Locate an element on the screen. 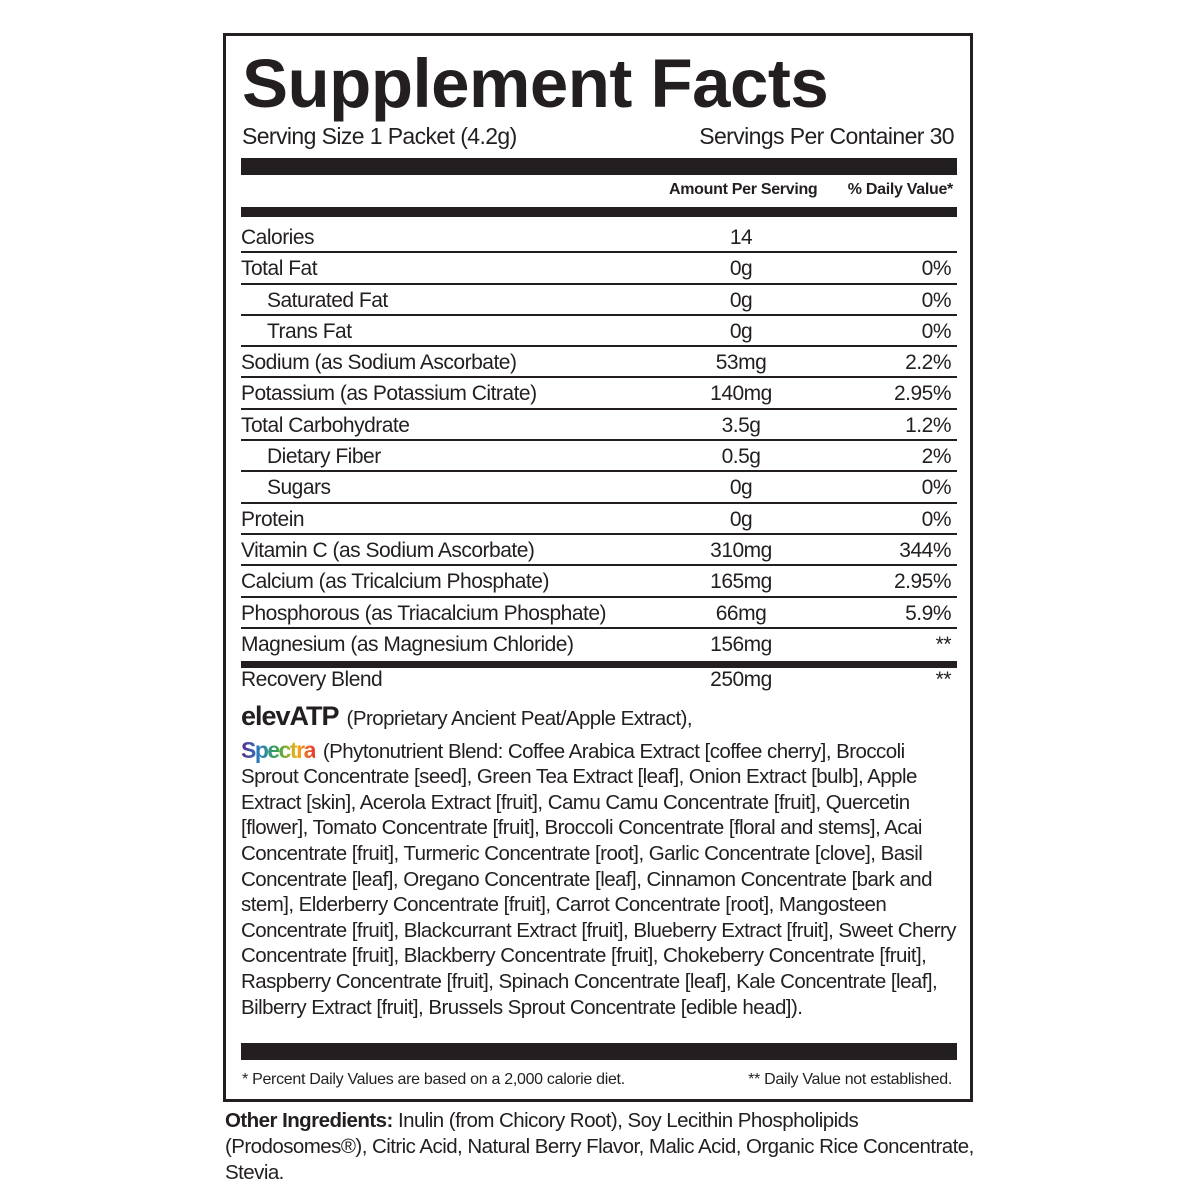 The width and height of the screenshot is (1200, 1200). nutrient-row: Sodium (as Sodium Ascorbate) 53mg 2.2% is located at coordinates (599, 363).